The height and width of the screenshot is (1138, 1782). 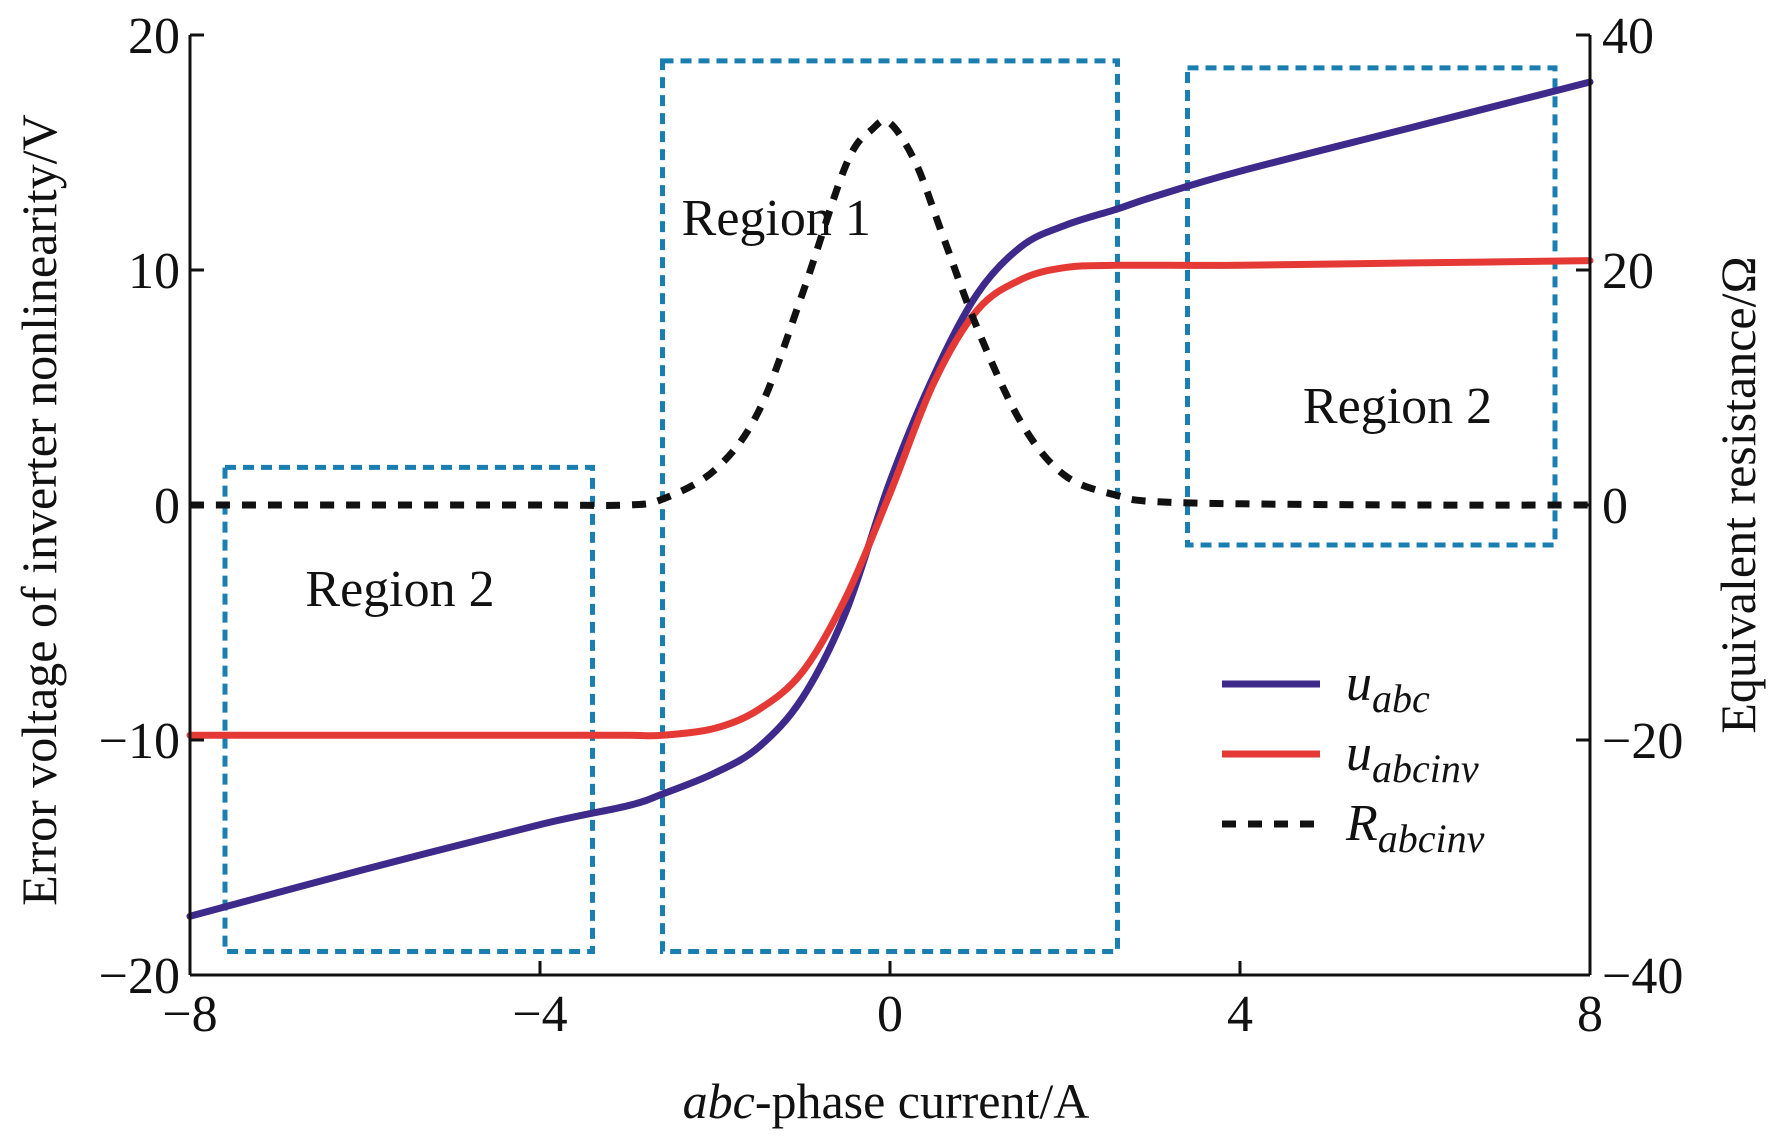 I want to click on x-tick-label: −4, so click(x=539, y=1014).